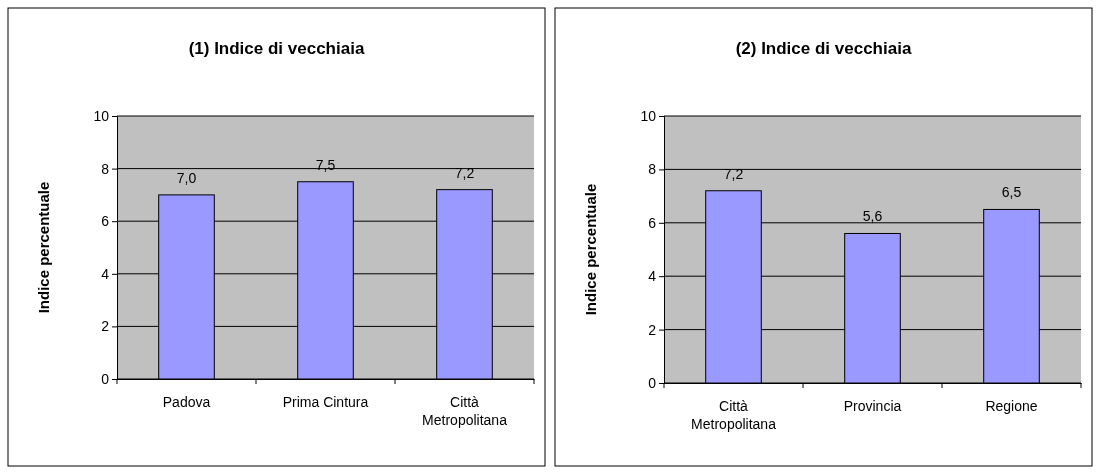 Image resolution: width=1101 pixels, height=475 pixels. I want to click on x-tick-label: Padova, so click(186, 402).